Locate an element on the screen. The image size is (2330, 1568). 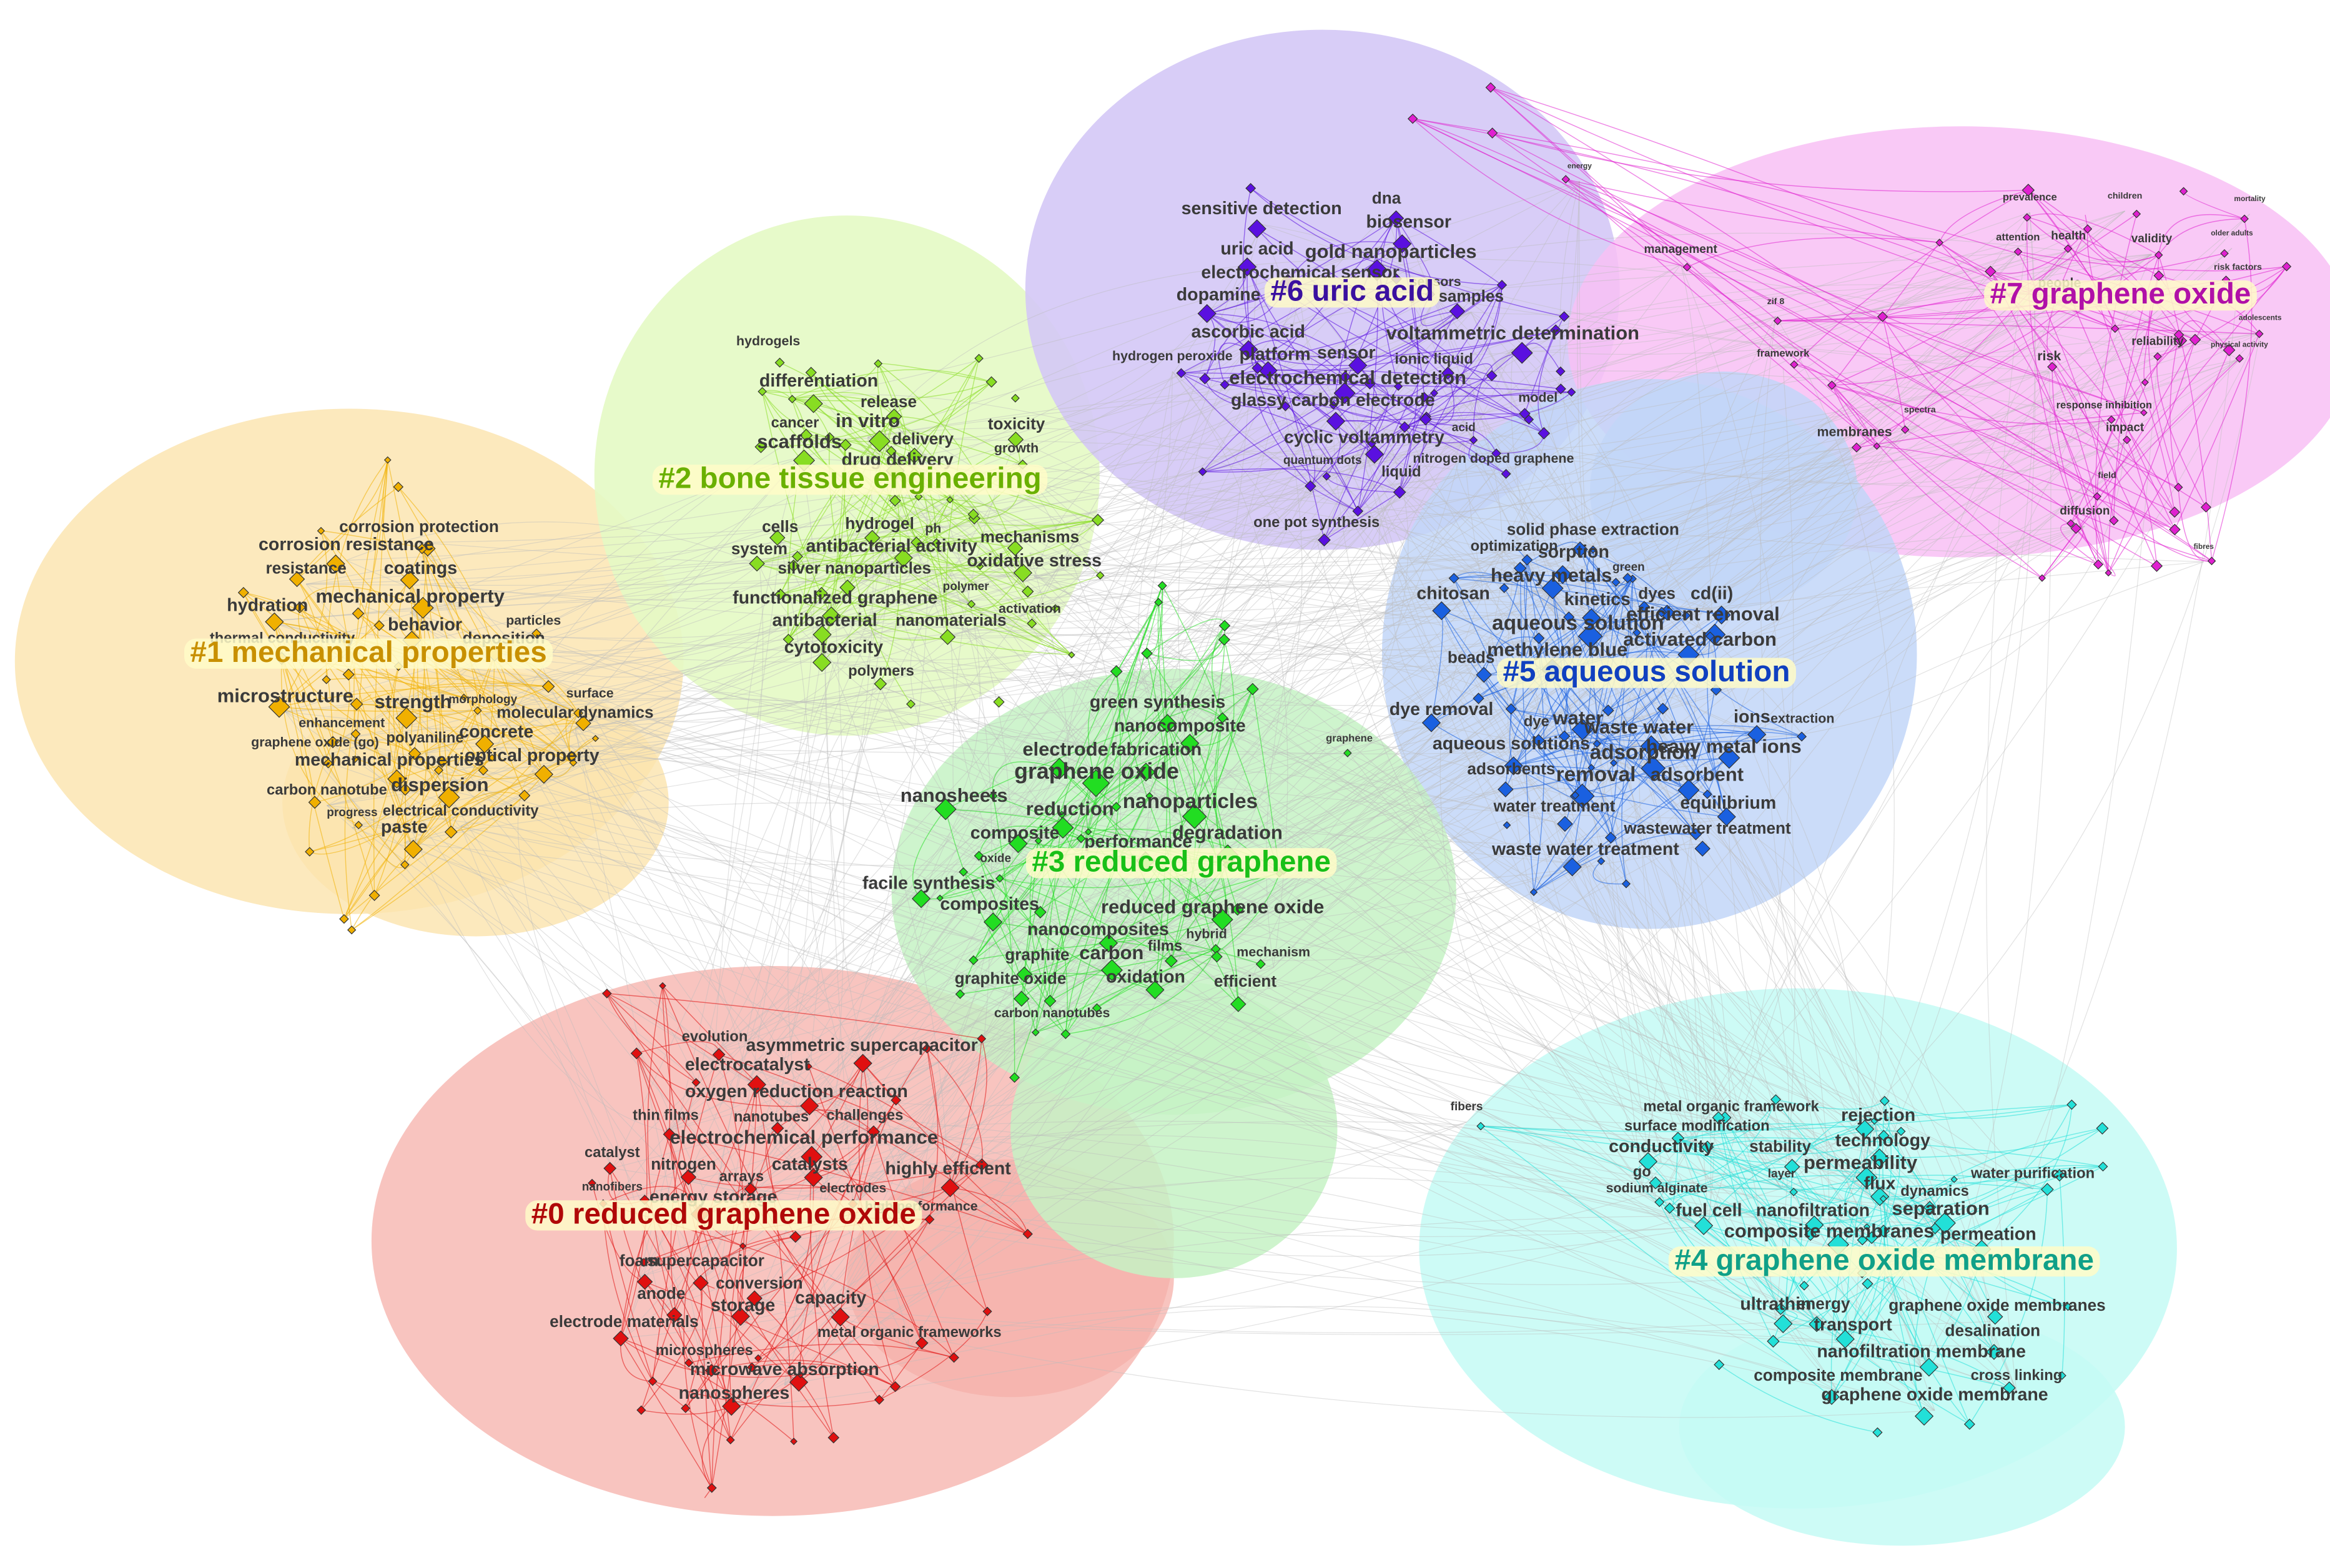
keyword: reliability is located at coordinates (2157, 341).